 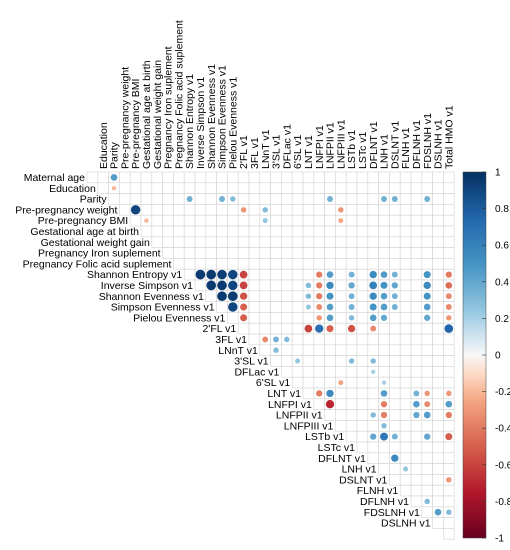 I want to click on column-label-3fl-v1: 3FL v1, so click(x=255, y=153).